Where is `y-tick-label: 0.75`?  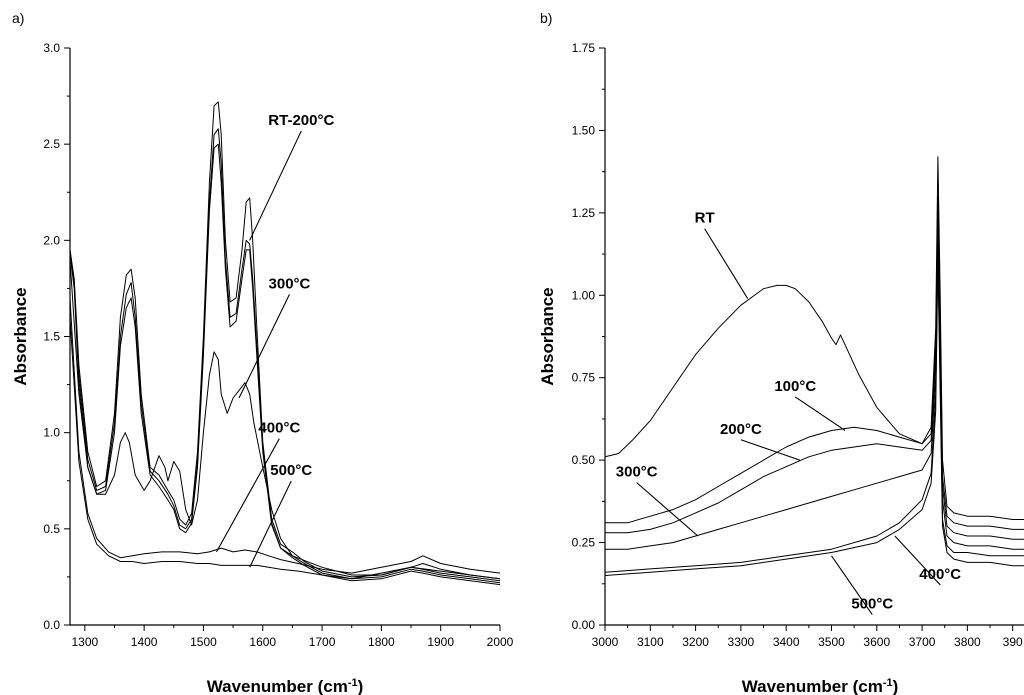 y-tick-label: 0.75 is located at coordinates (584, 378).